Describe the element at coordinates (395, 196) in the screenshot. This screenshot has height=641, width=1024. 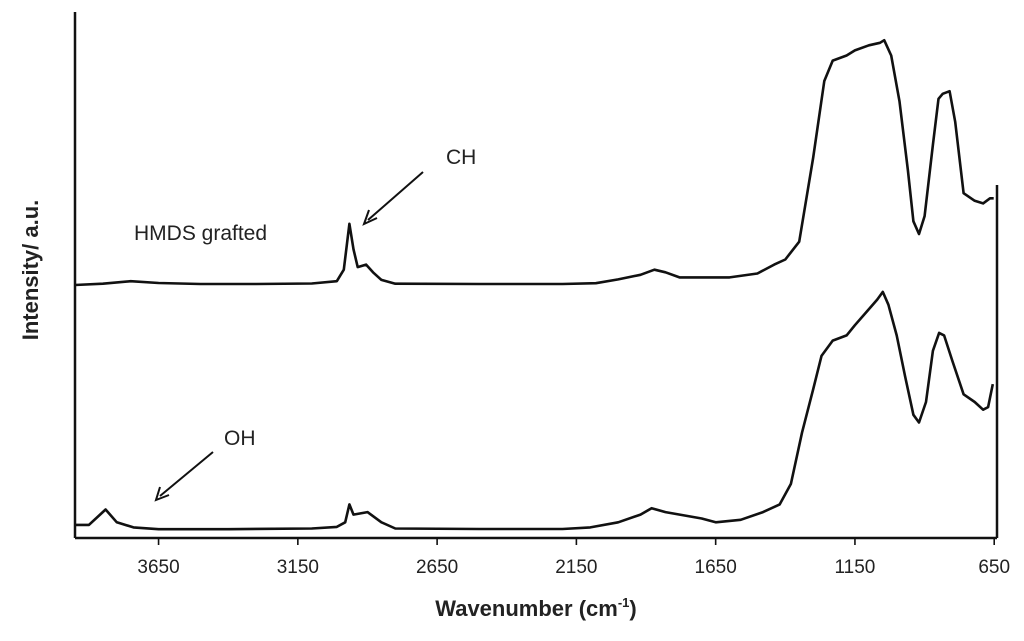
I see `annotation-ch-arrow` at that location.